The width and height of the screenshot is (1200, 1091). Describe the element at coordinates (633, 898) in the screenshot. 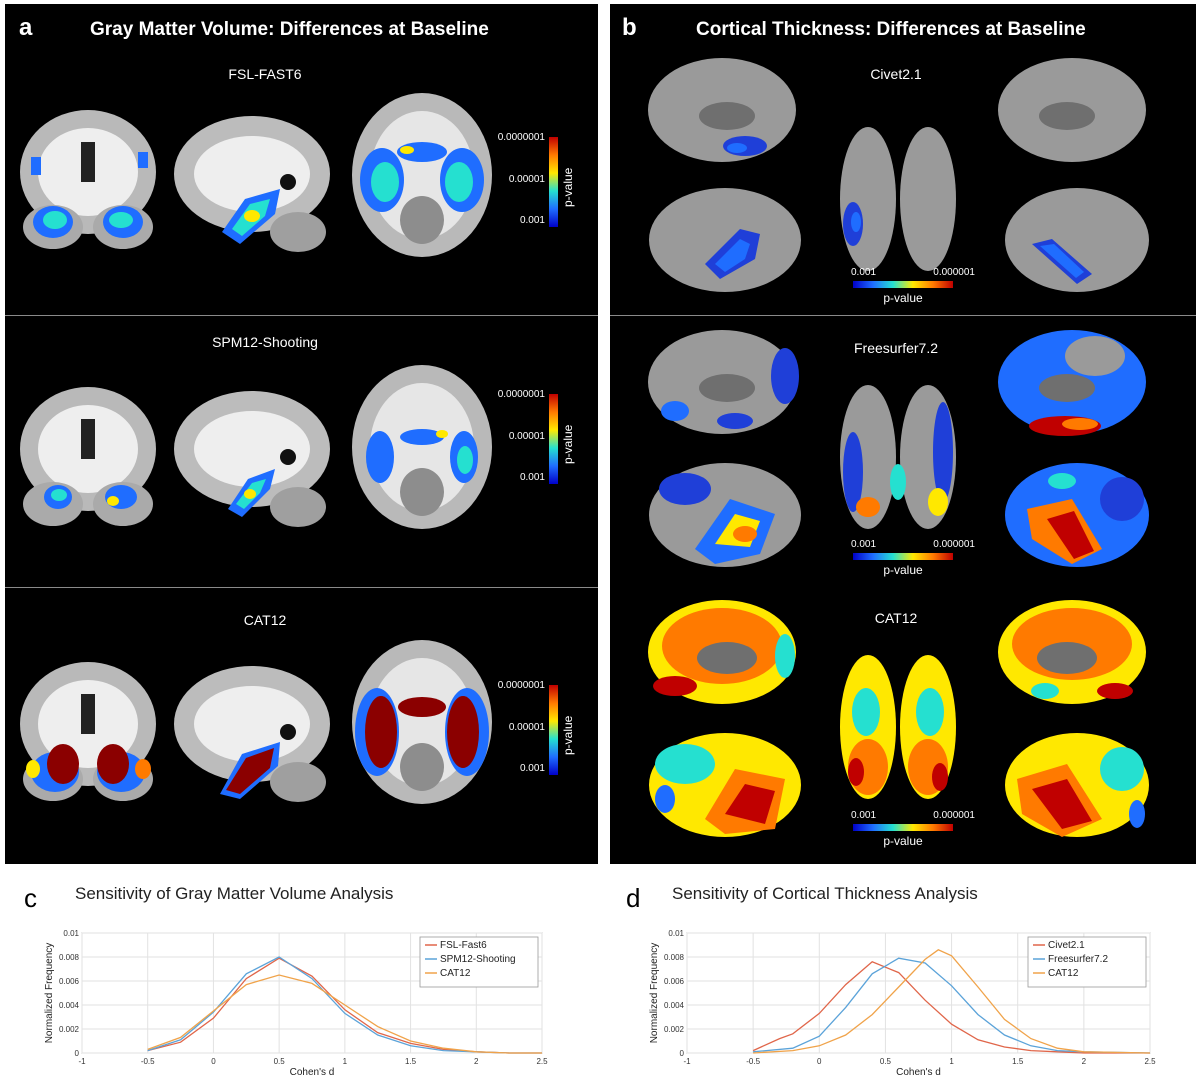

I see `panel-d-label: d` at that location.